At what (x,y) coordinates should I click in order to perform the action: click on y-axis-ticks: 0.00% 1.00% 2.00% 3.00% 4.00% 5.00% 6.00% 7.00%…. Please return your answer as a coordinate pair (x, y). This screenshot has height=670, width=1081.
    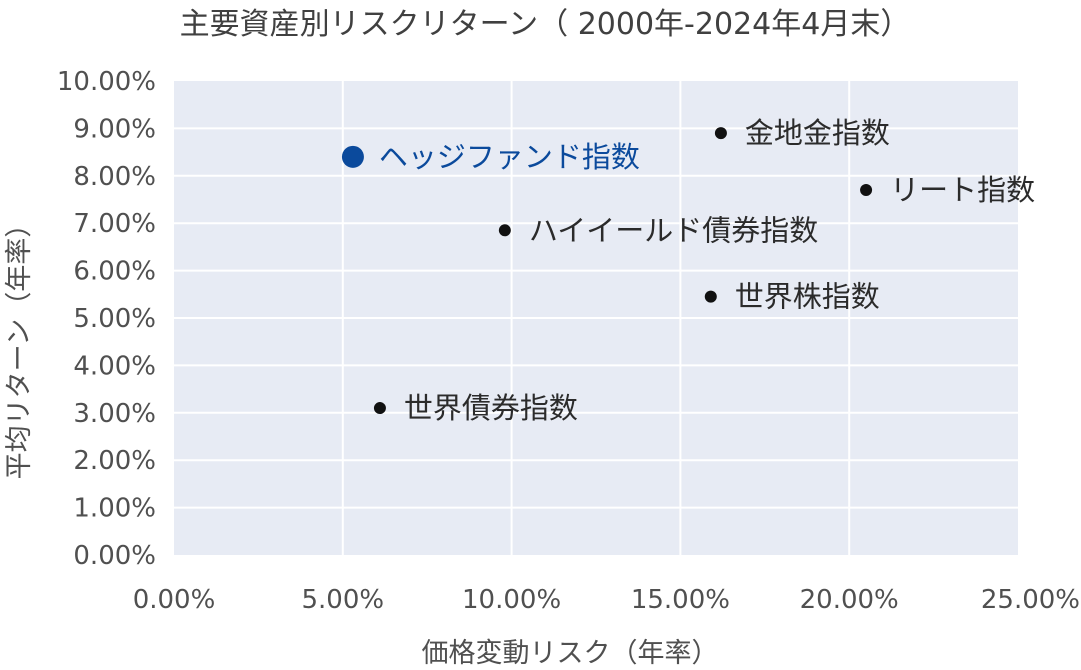
    Looking at the image, I should click on (106, 319).